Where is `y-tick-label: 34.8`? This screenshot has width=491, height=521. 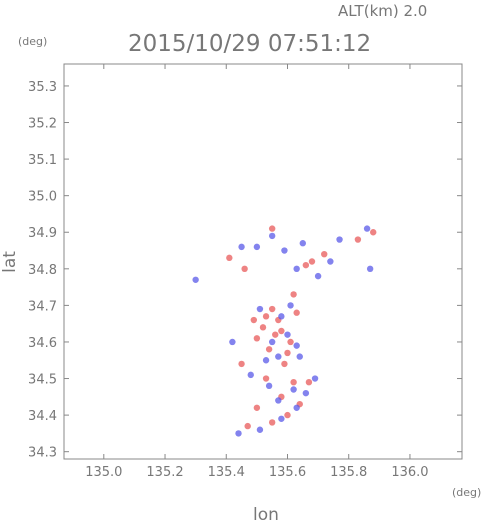 y-tick-label: 34.8 is located at coordinates (42, 270).